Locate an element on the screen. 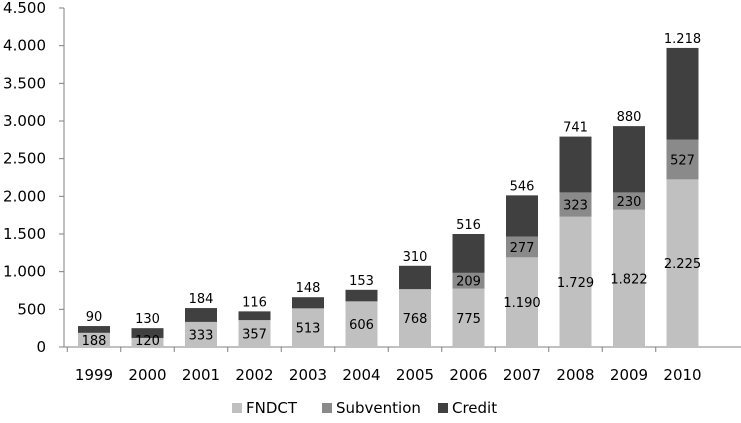 The height and width of the screenshot is (423, 741). data-label: 333 is located at coordinates (201, 335).